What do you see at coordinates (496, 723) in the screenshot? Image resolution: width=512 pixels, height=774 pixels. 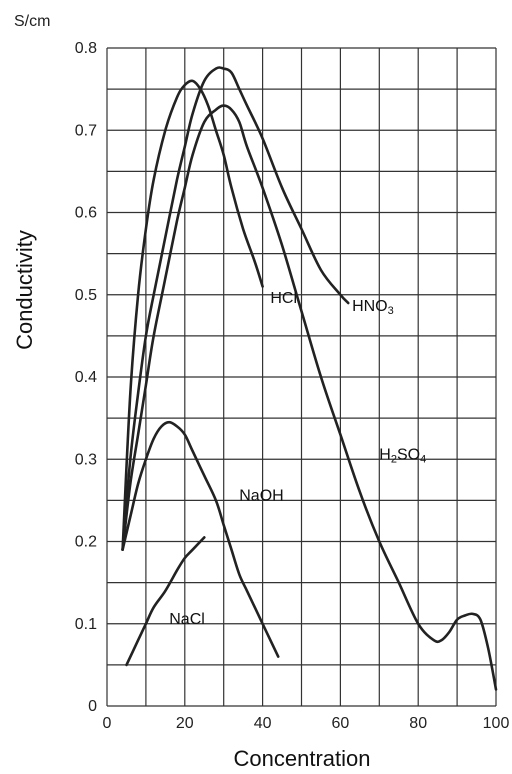 I see `x-tick-label: 100` at bounding box center [496, 723].